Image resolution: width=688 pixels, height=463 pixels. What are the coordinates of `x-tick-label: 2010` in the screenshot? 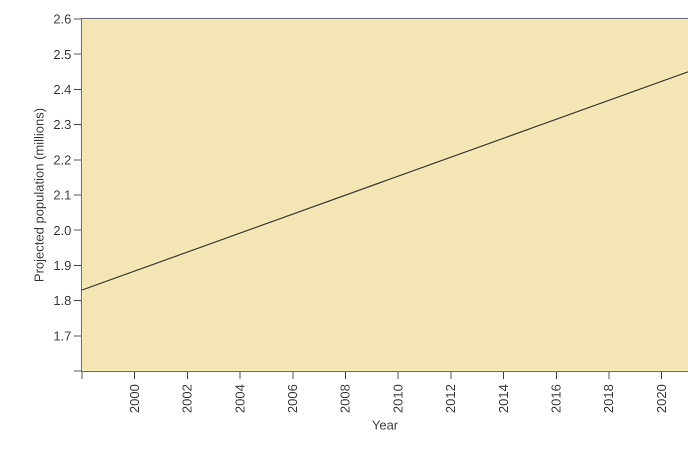 It's located at (398, 399).